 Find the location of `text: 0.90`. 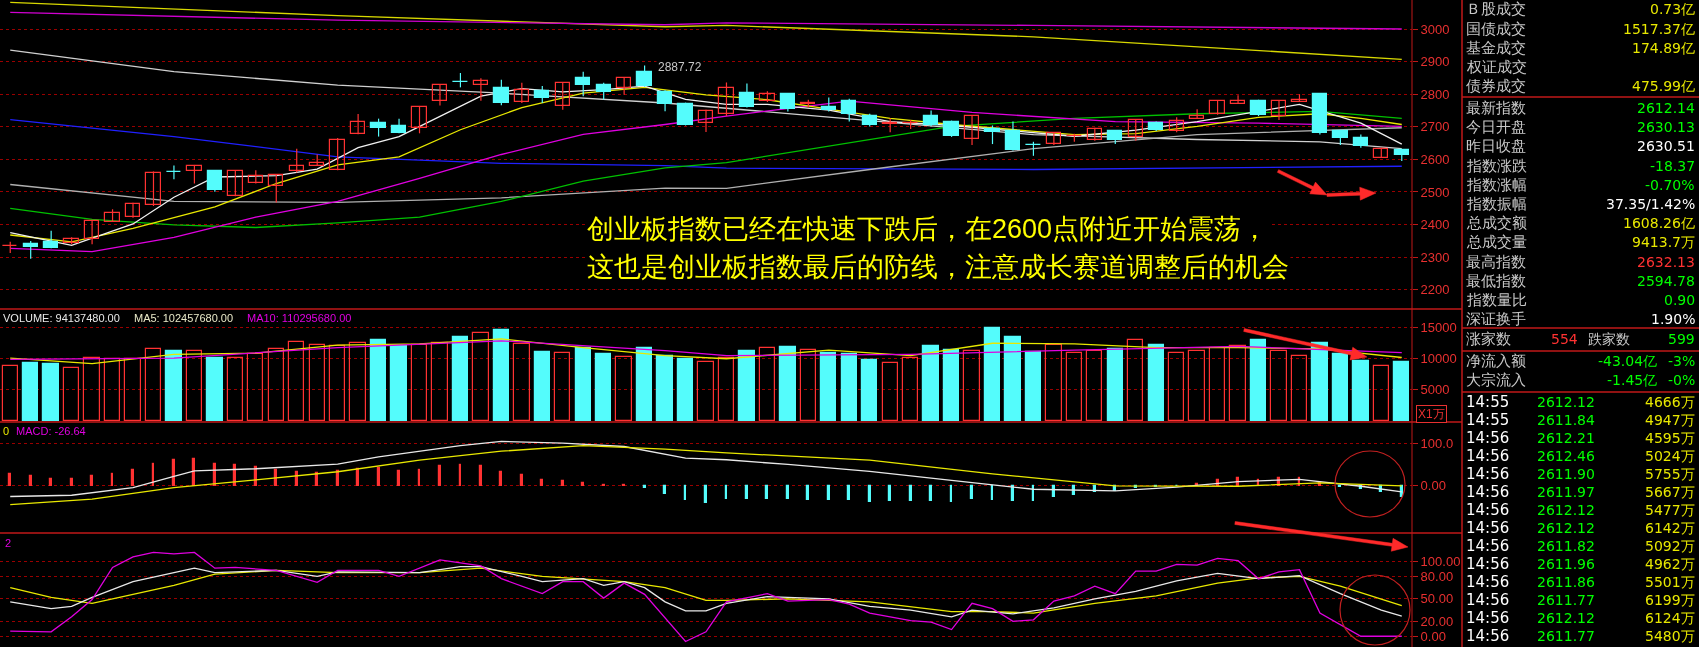

text: 0.90 is located at coordinates (1680, 300).